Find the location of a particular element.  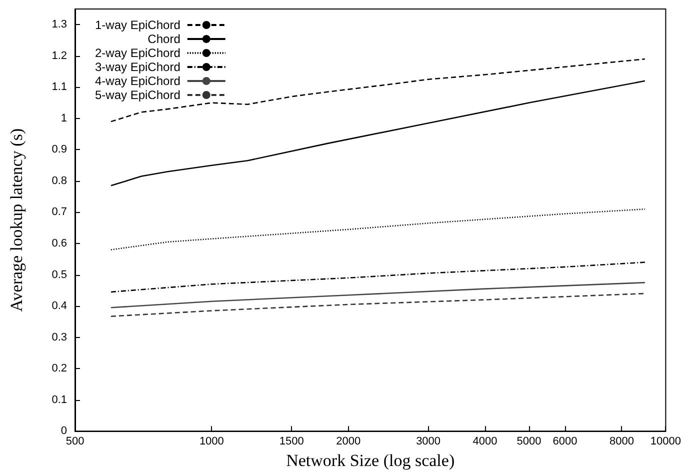

x-tick-label: 1000 is located at coordinates (211, 442).